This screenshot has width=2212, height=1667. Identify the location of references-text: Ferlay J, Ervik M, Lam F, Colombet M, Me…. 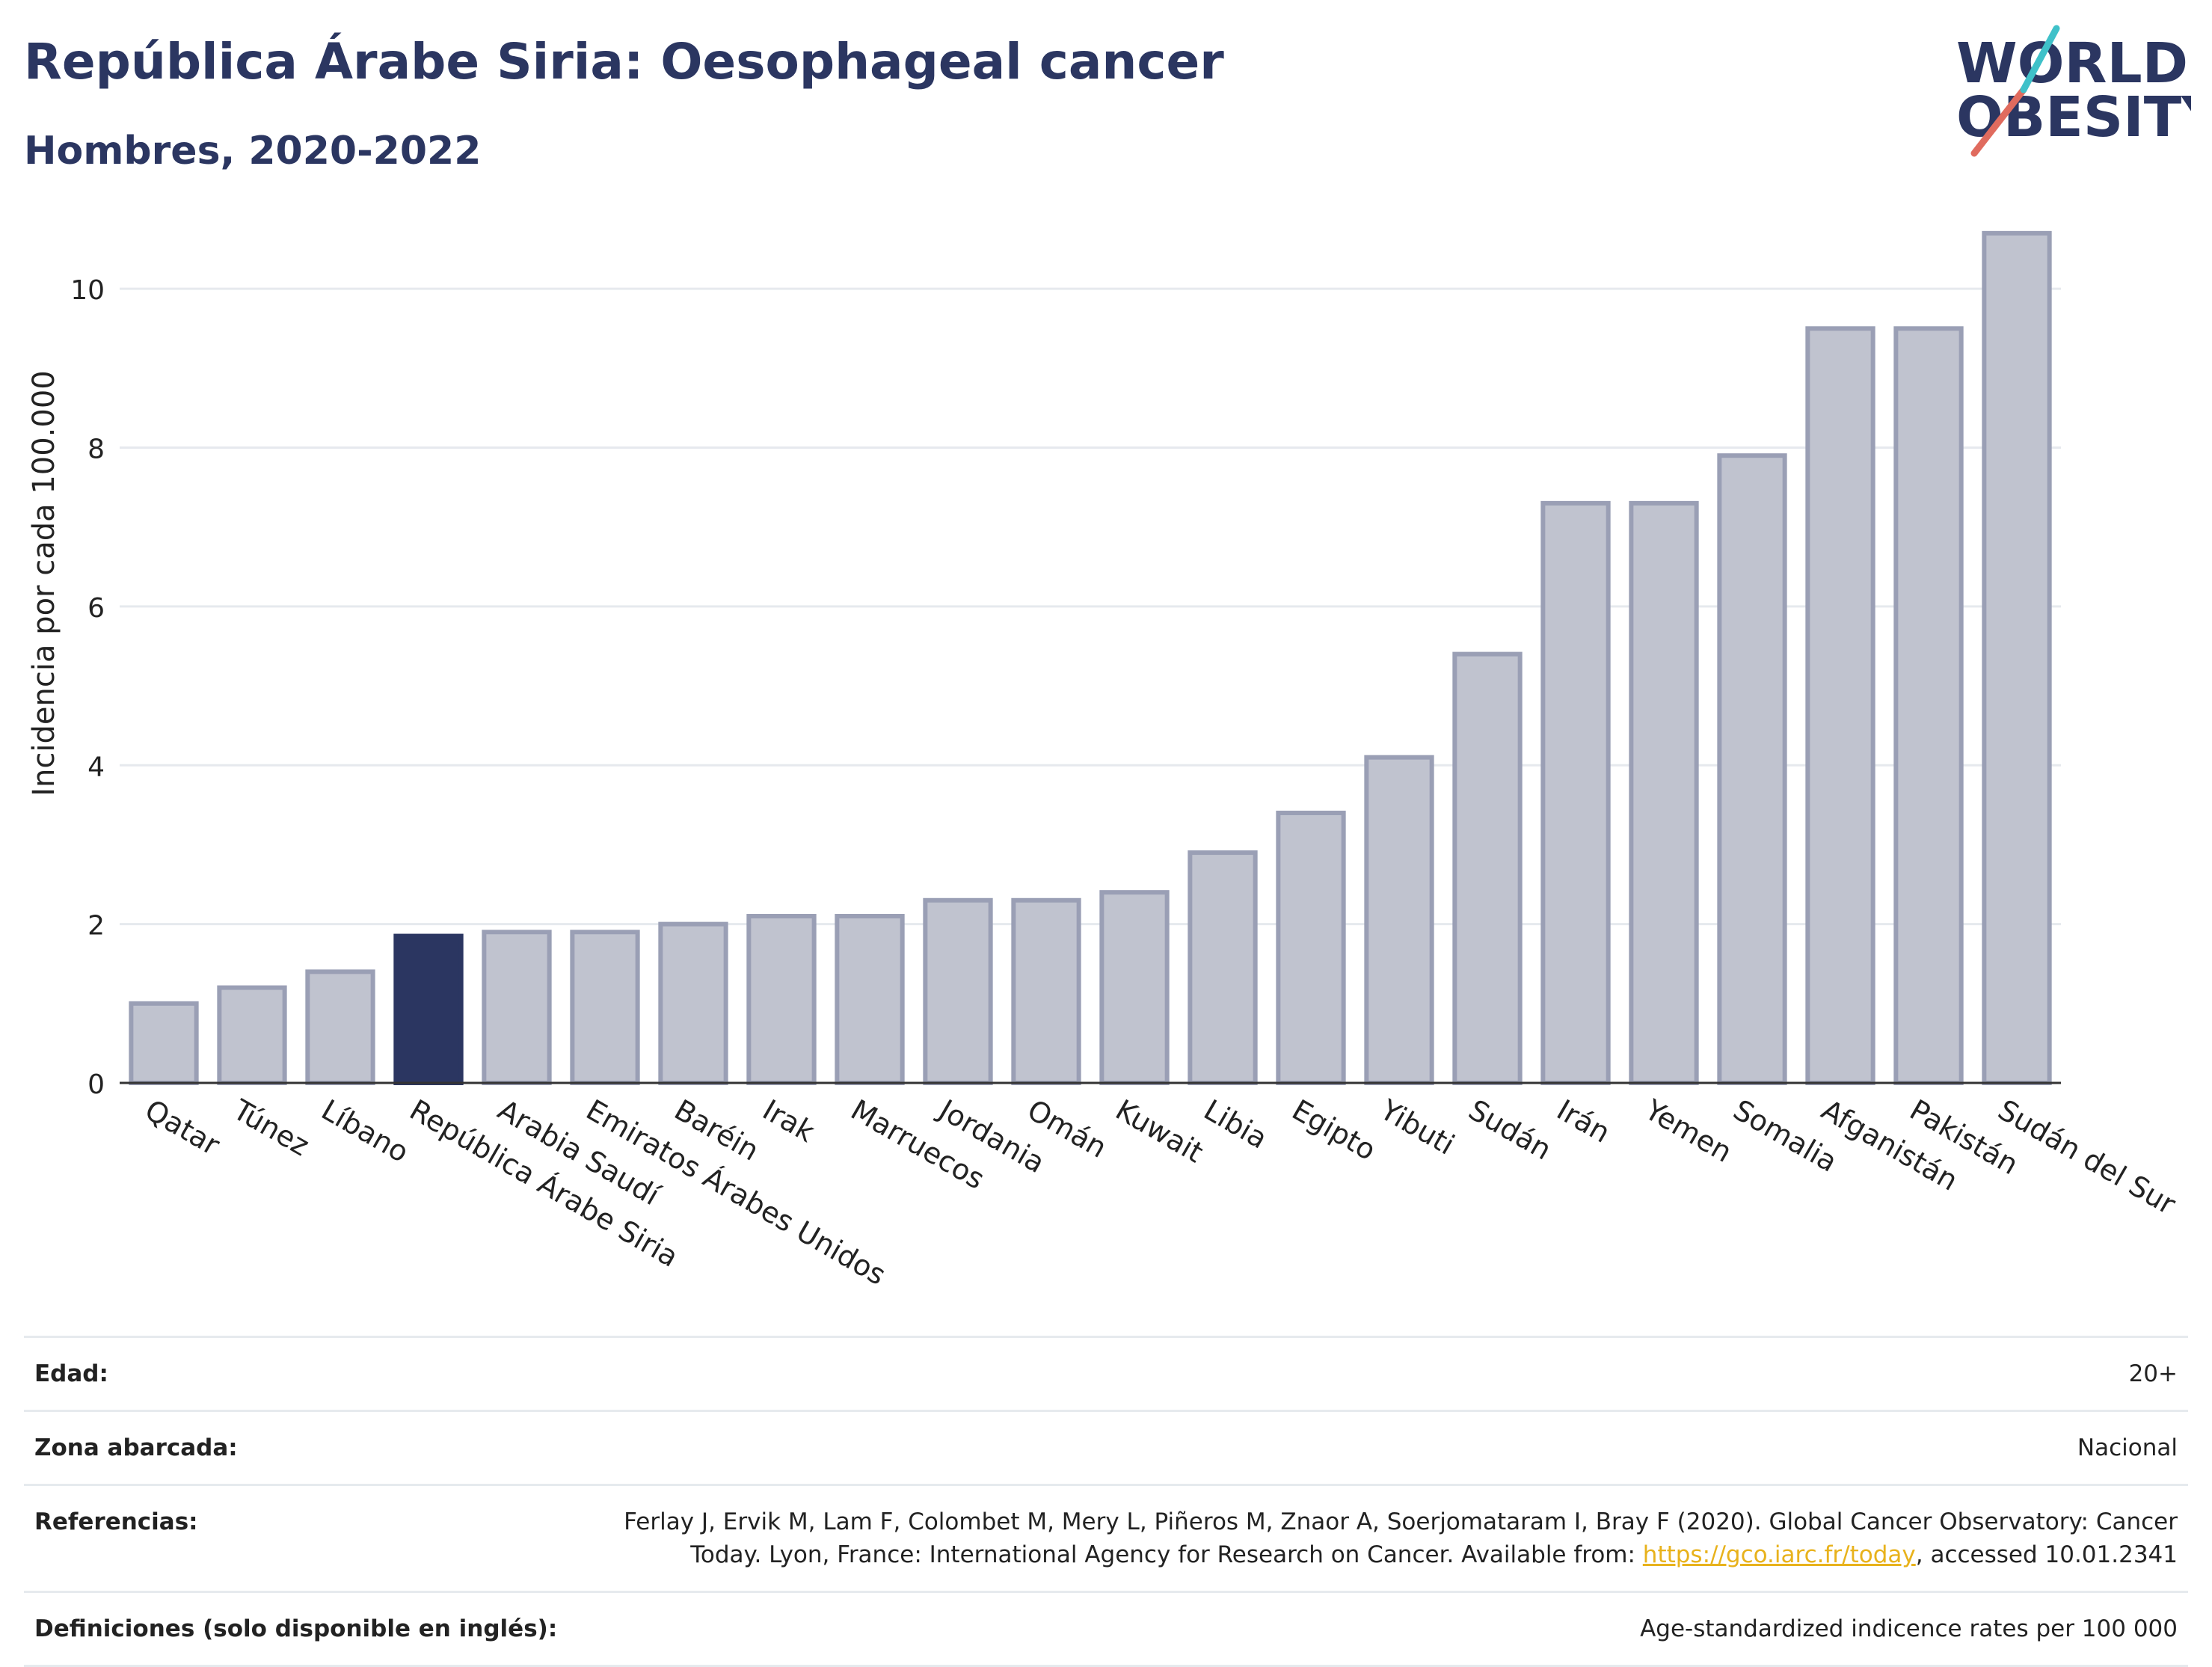
(1401, 1538).